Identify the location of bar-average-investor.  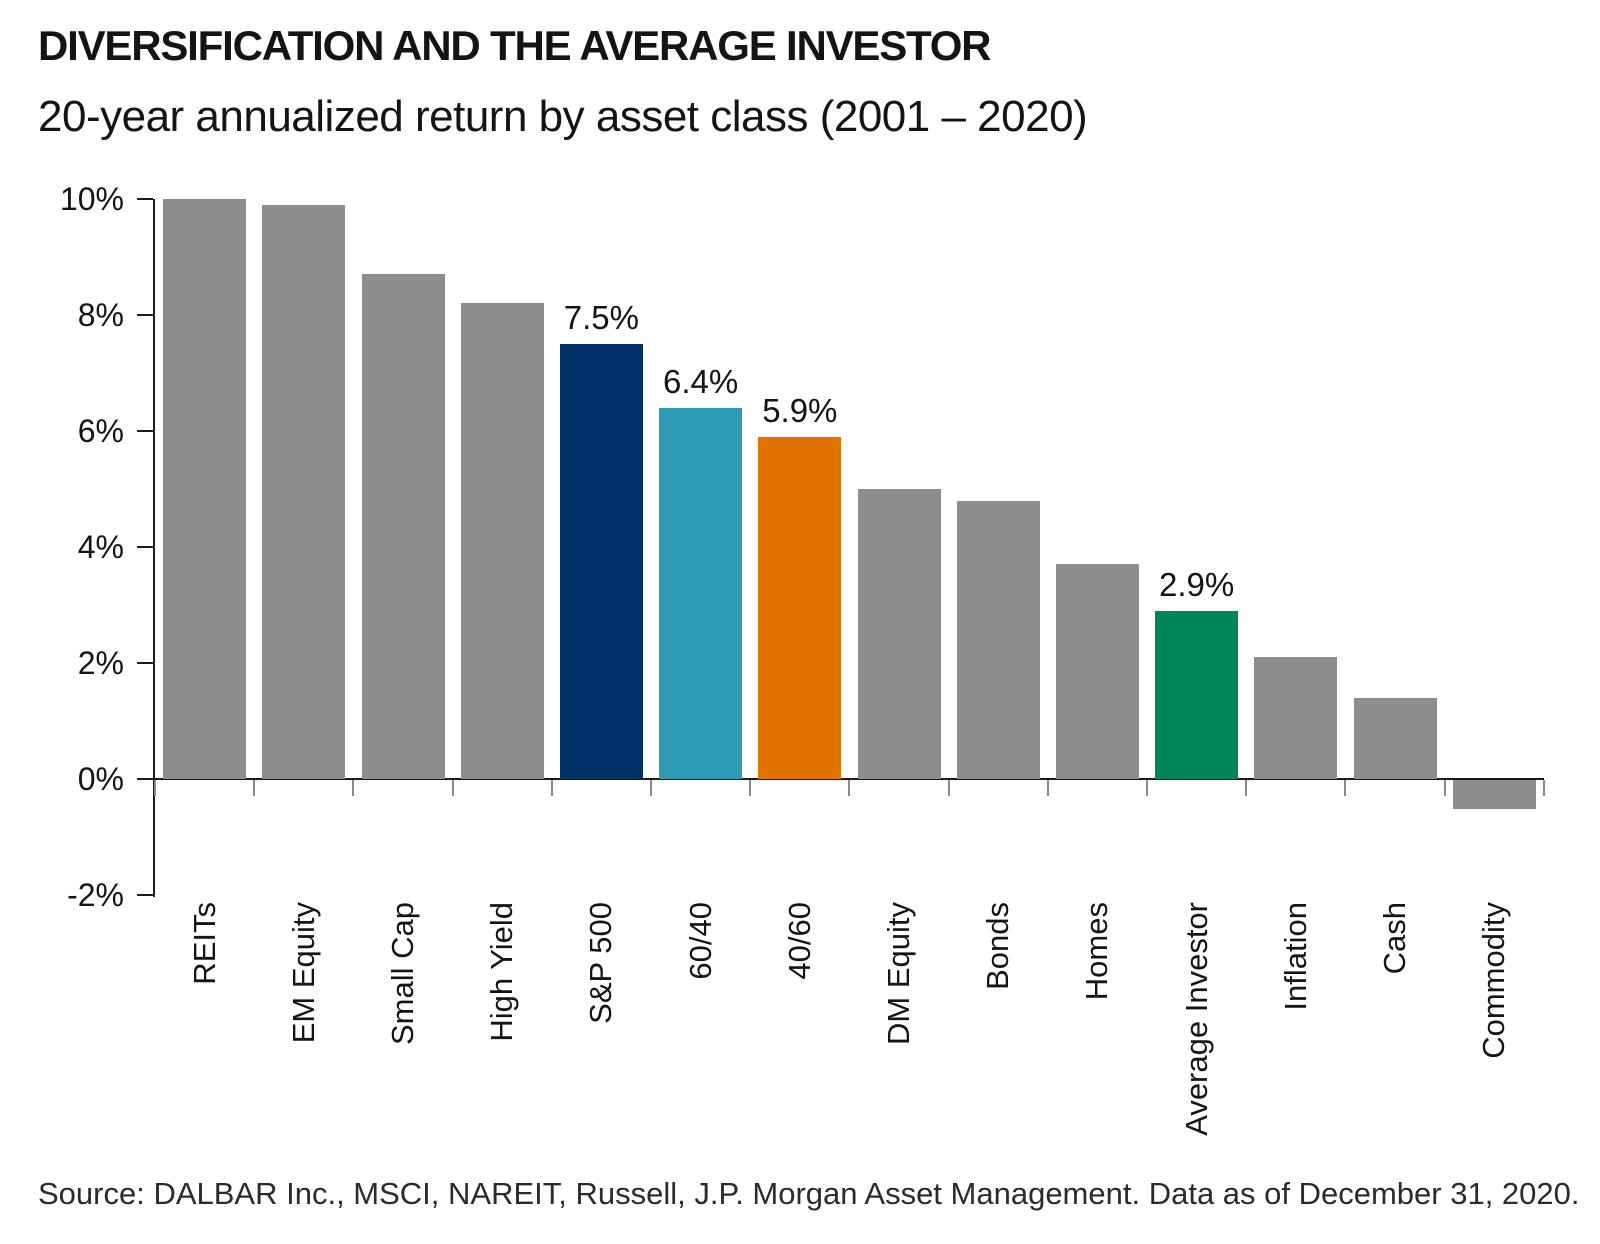
(1197, 694).